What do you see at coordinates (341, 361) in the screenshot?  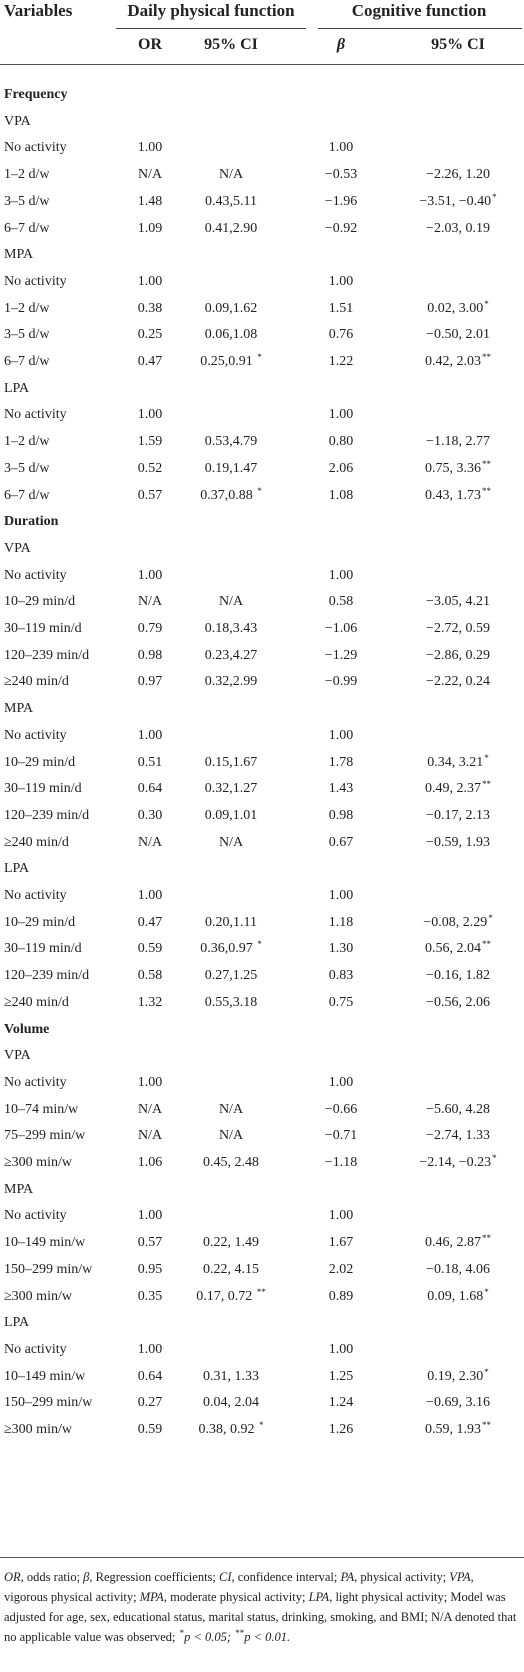 I see `beta-cell: 1.22` at bounding box center [341, 361].